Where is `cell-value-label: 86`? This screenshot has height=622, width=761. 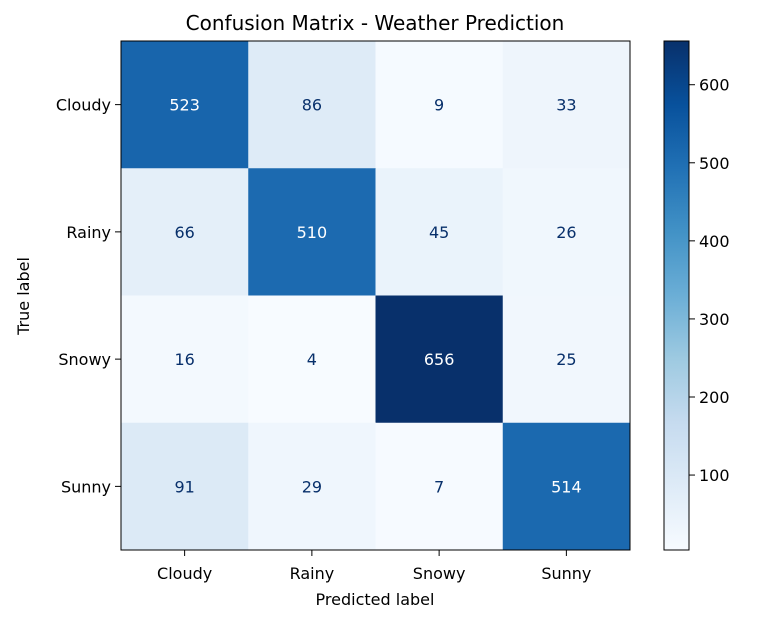 cell-value-label: 86 is located at coordinates (312, 105).